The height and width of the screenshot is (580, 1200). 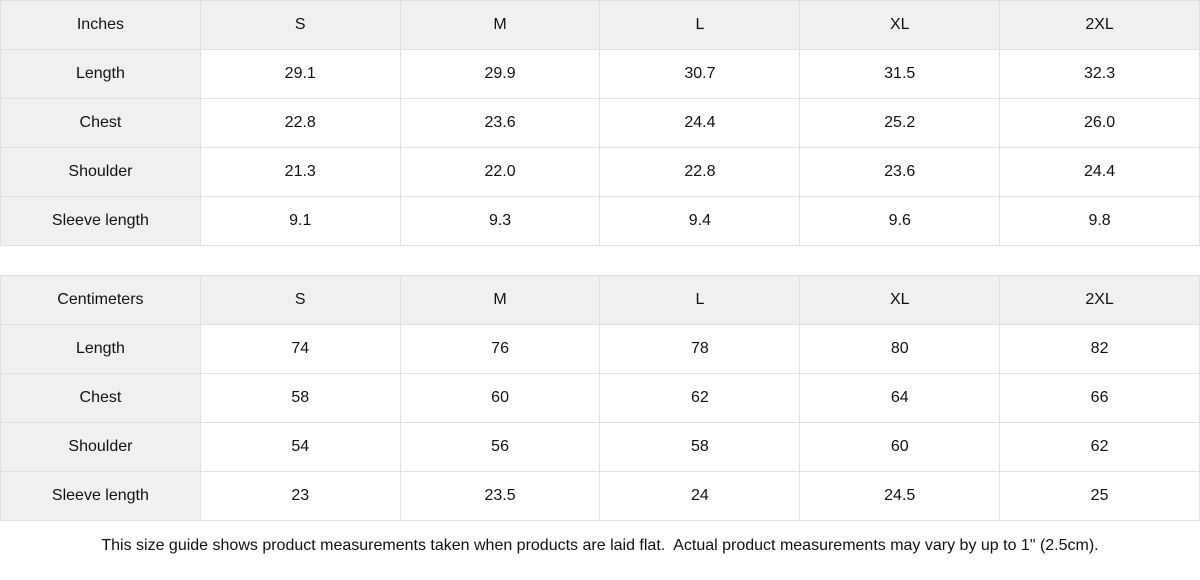 What do you see at coordinates (1099, 74) in the screenshot?
I see `value-cell: 32.3` at bounding box center [1099, 74].